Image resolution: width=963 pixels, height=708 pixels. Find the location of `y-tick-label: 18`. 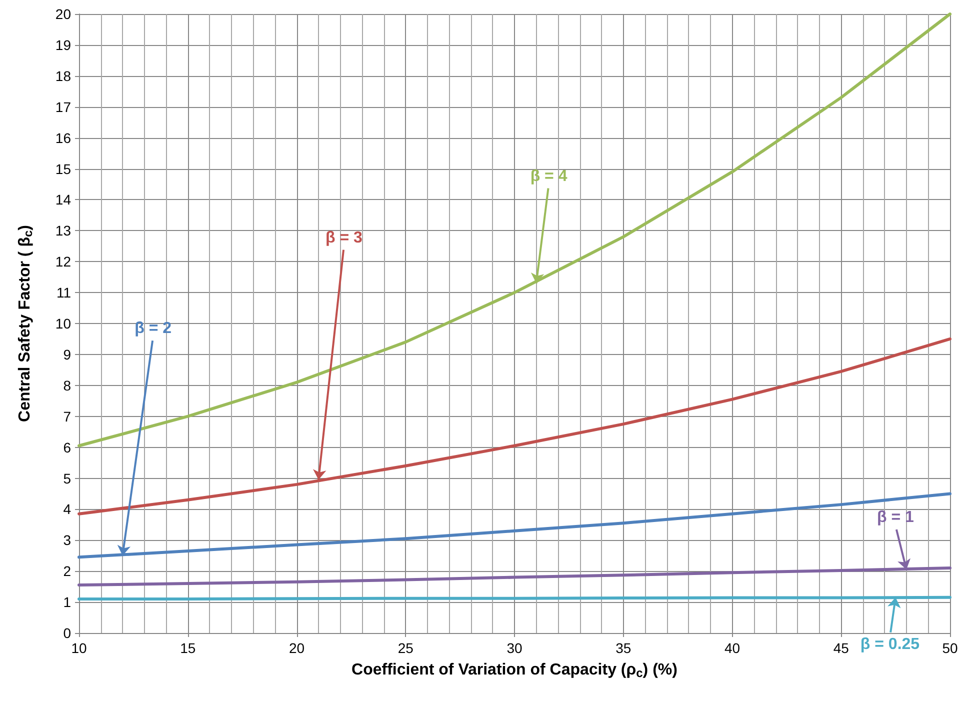

y-tick-label: 18 is located at coordinates (63, 76).